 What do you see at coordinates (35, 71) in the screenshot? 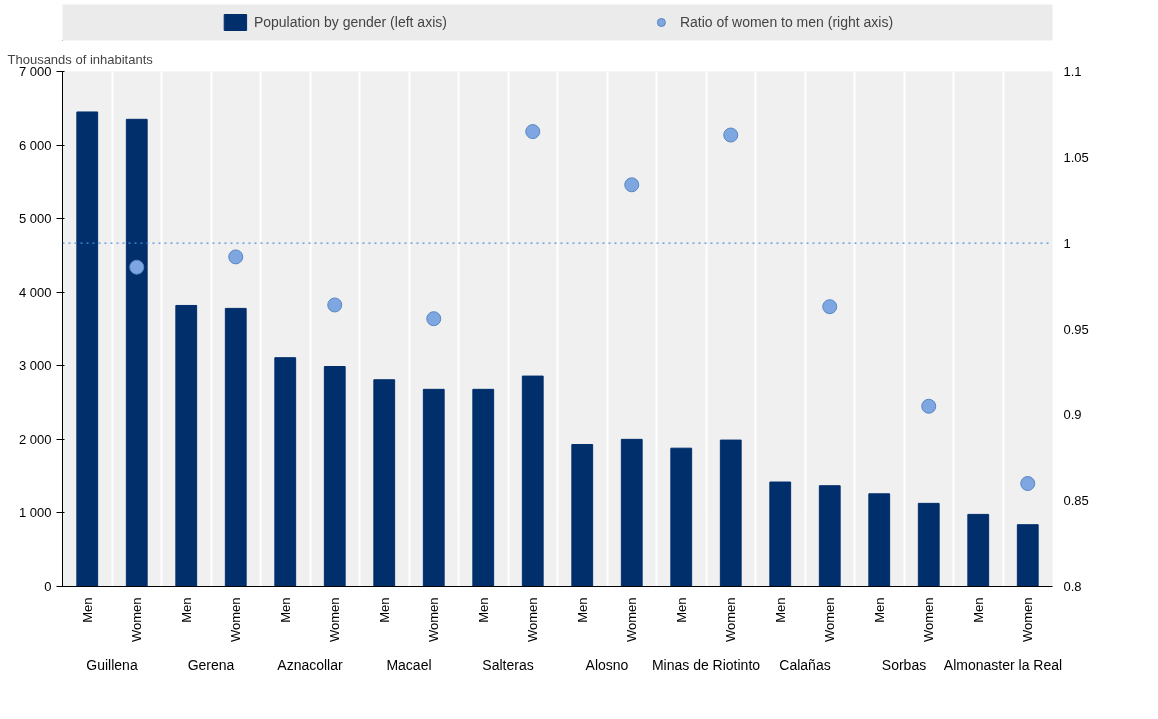
I see `y-tick-label: 7 000` at bounding box center [35, 71].